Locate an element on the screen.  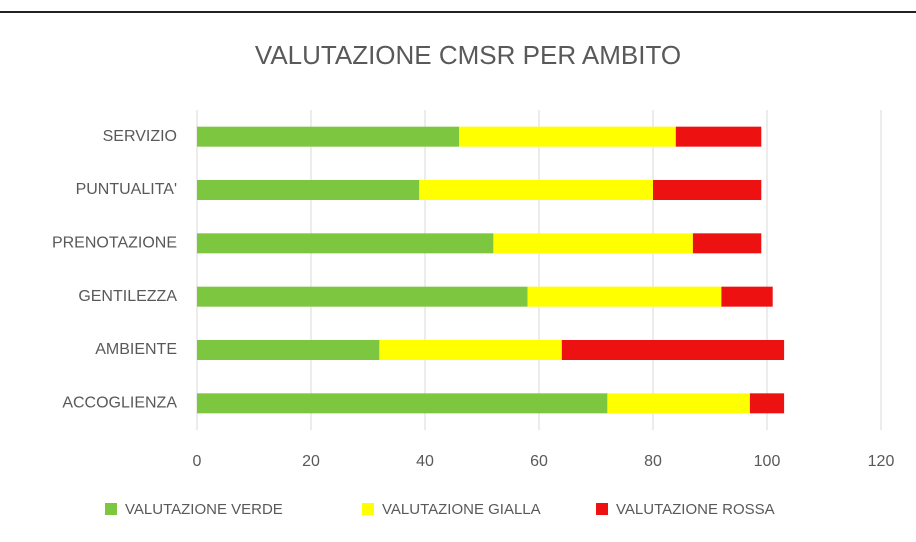
chart-title: VALUTAZIONE CMSR PER AMBITO is located at coordinates (468, 55).